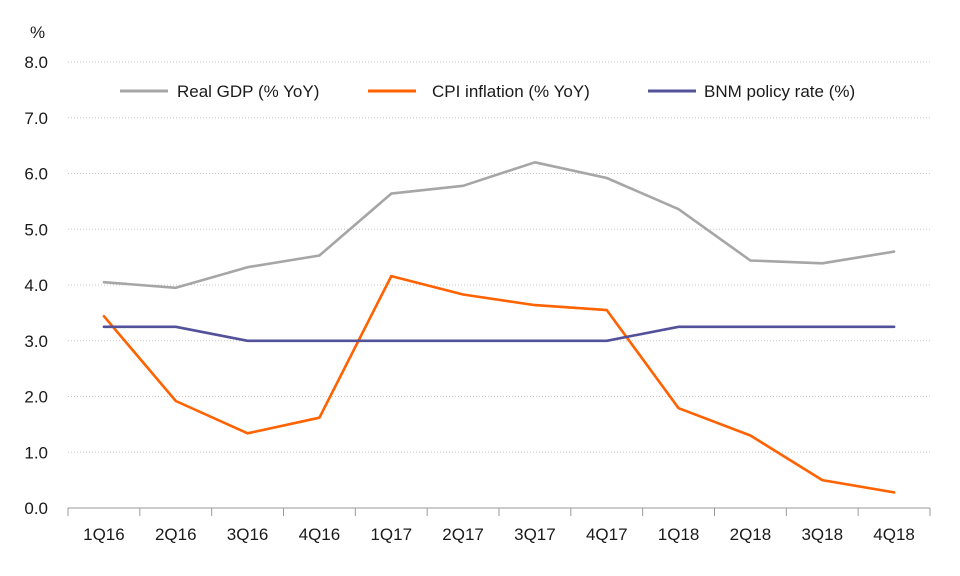 The width and height of the screenshot is (960, 576). Describe the element at coordinates (176, 534) in the screenshot. I see `x-tick-label: 2Q16` at that location.